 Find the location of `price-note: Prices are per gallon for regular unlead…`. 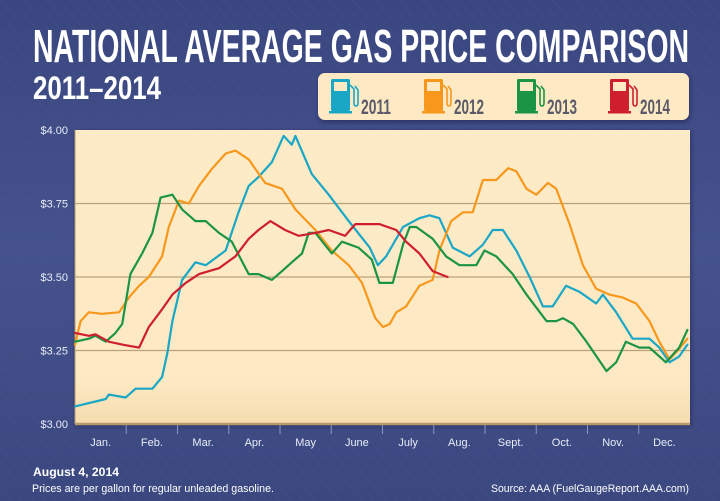

price-note: Prices are per gallon for regular unlead… is located at coordinates (153, 489).